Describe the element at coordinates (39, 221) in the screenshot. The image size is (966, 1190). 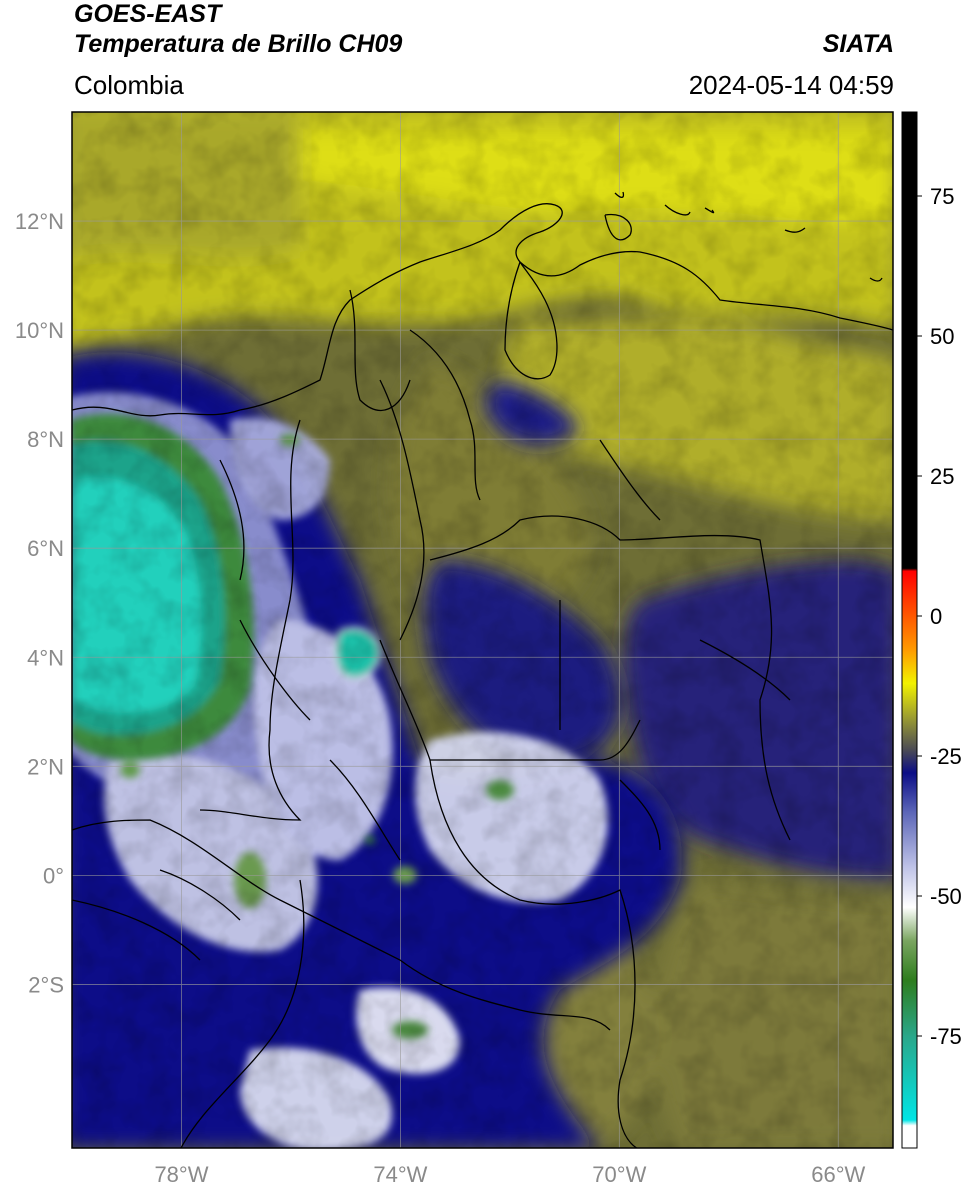
I see `latitude-tick-label: 12°N` at that location.